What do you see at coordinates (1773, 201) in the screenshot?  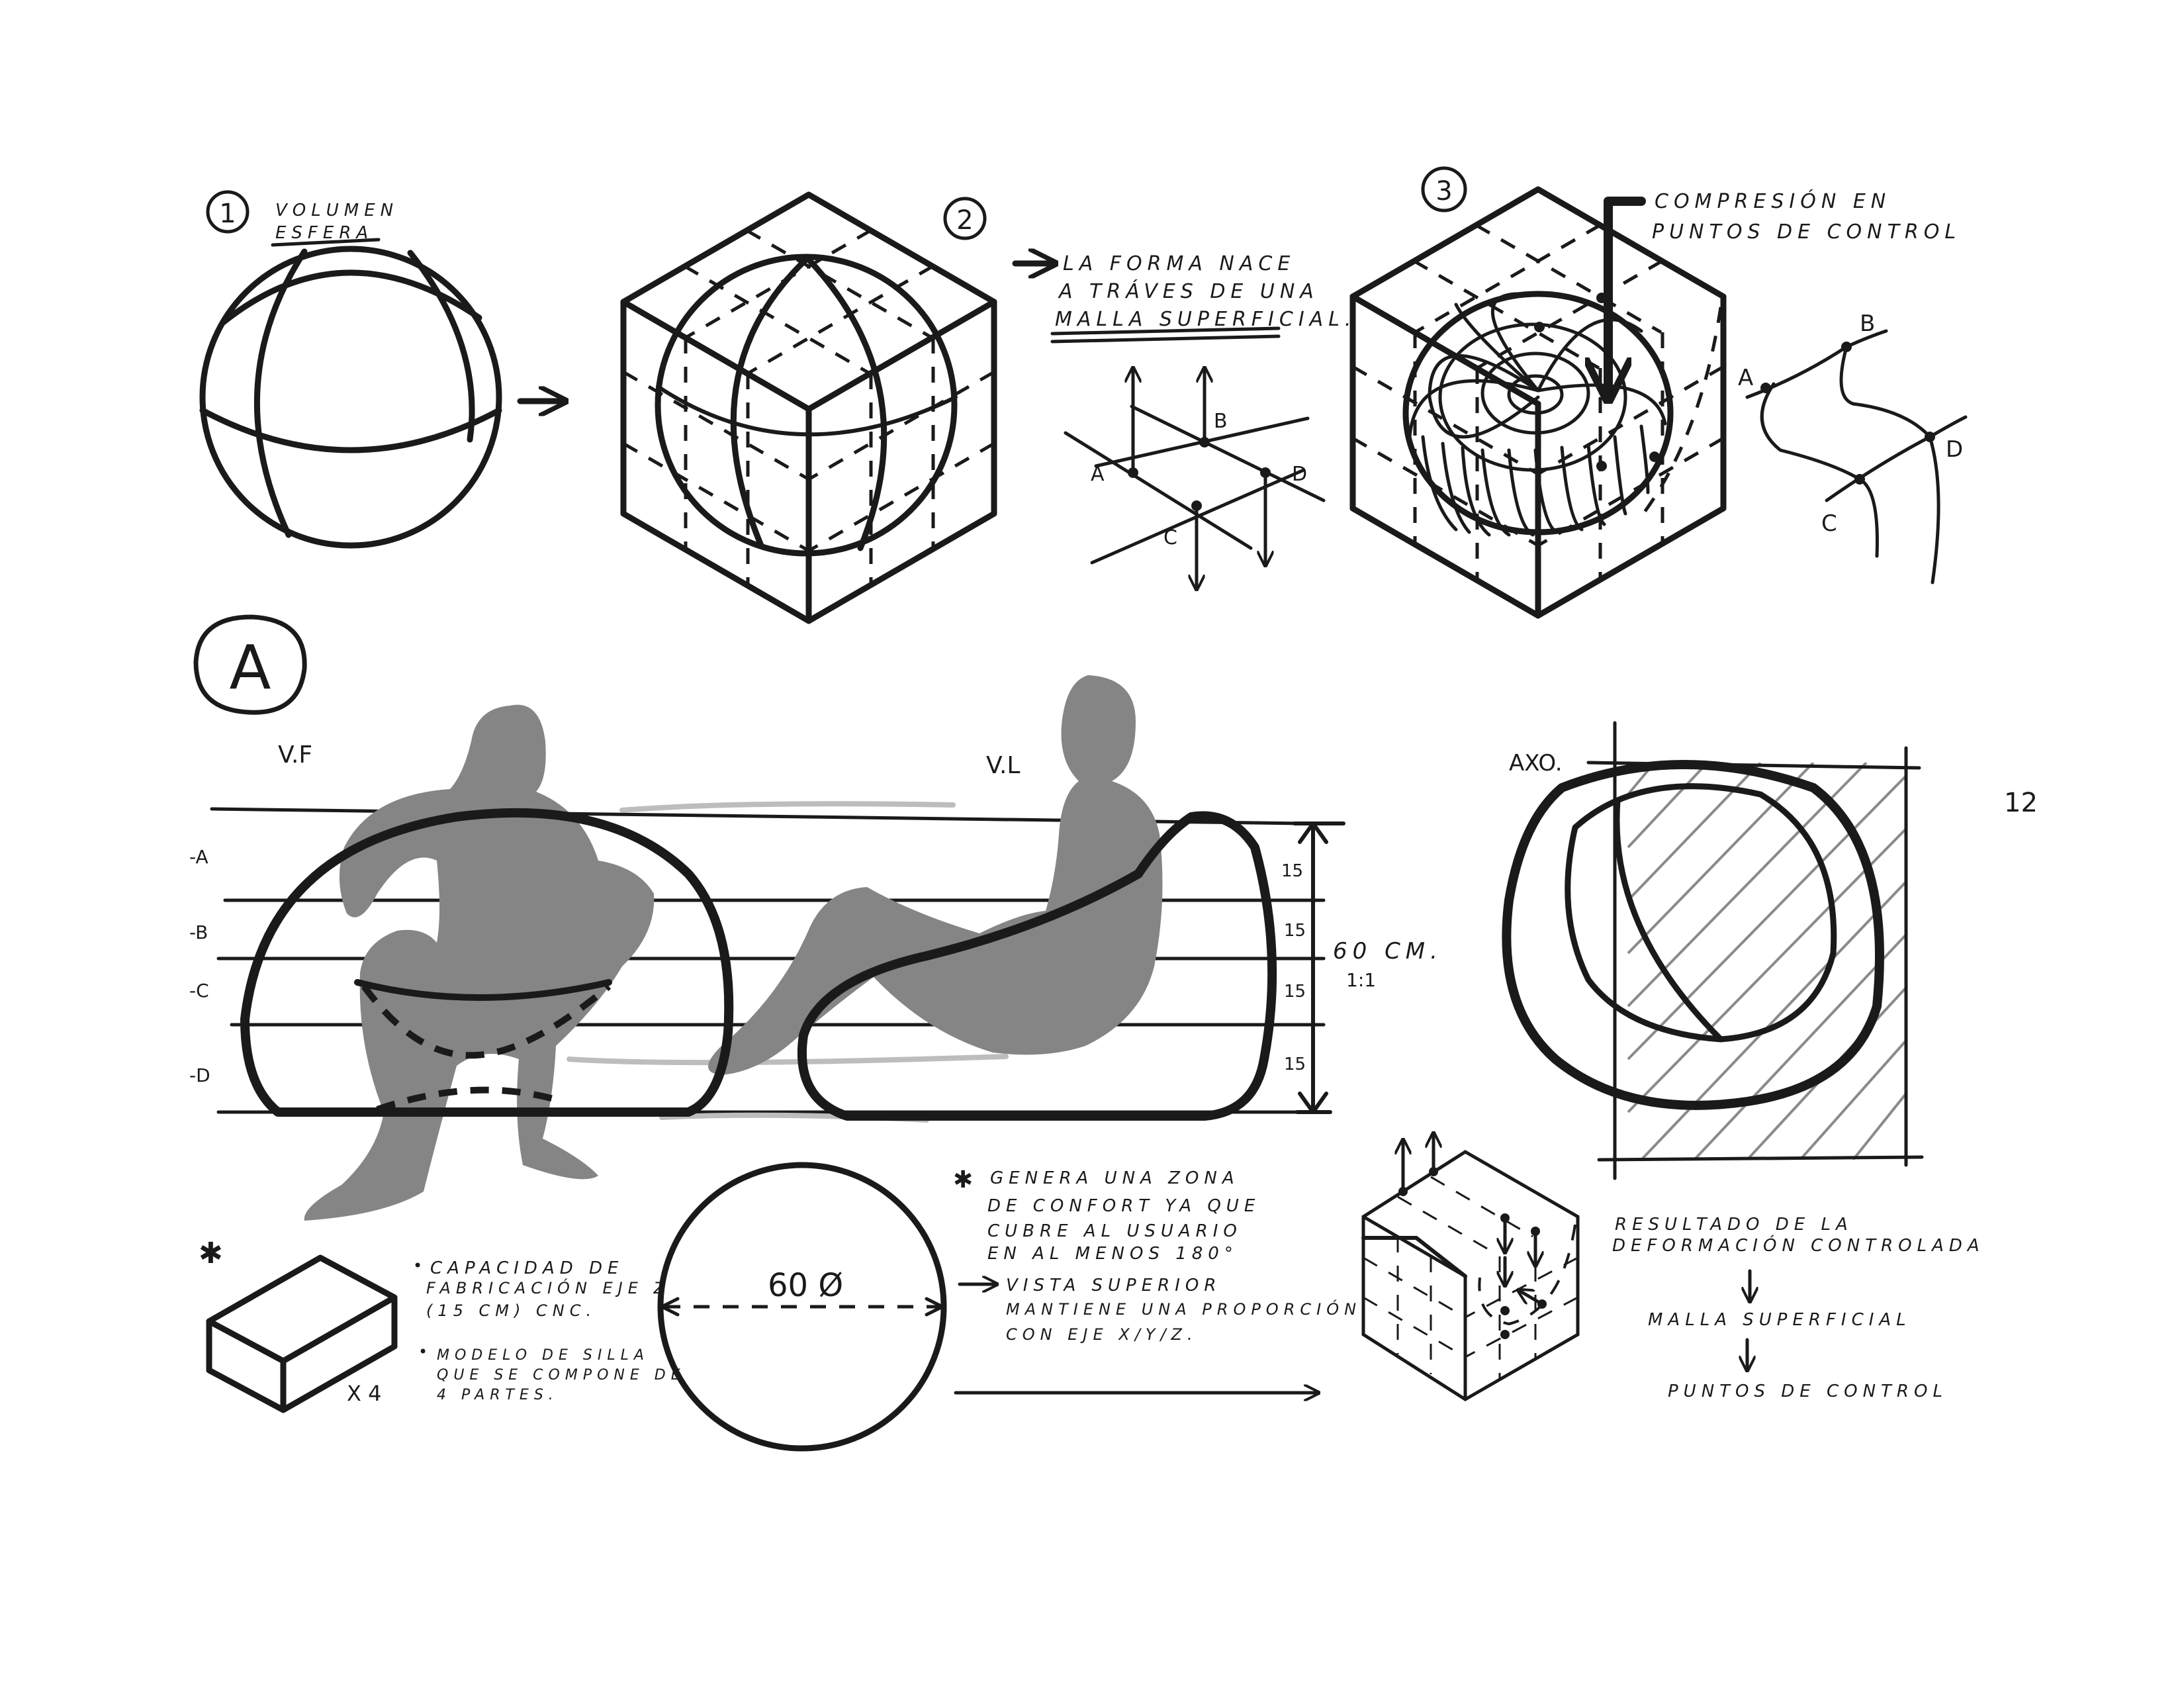 I see `step3-note-line1: COMPRESIÓN EN` at bounding box center [1773, 201].